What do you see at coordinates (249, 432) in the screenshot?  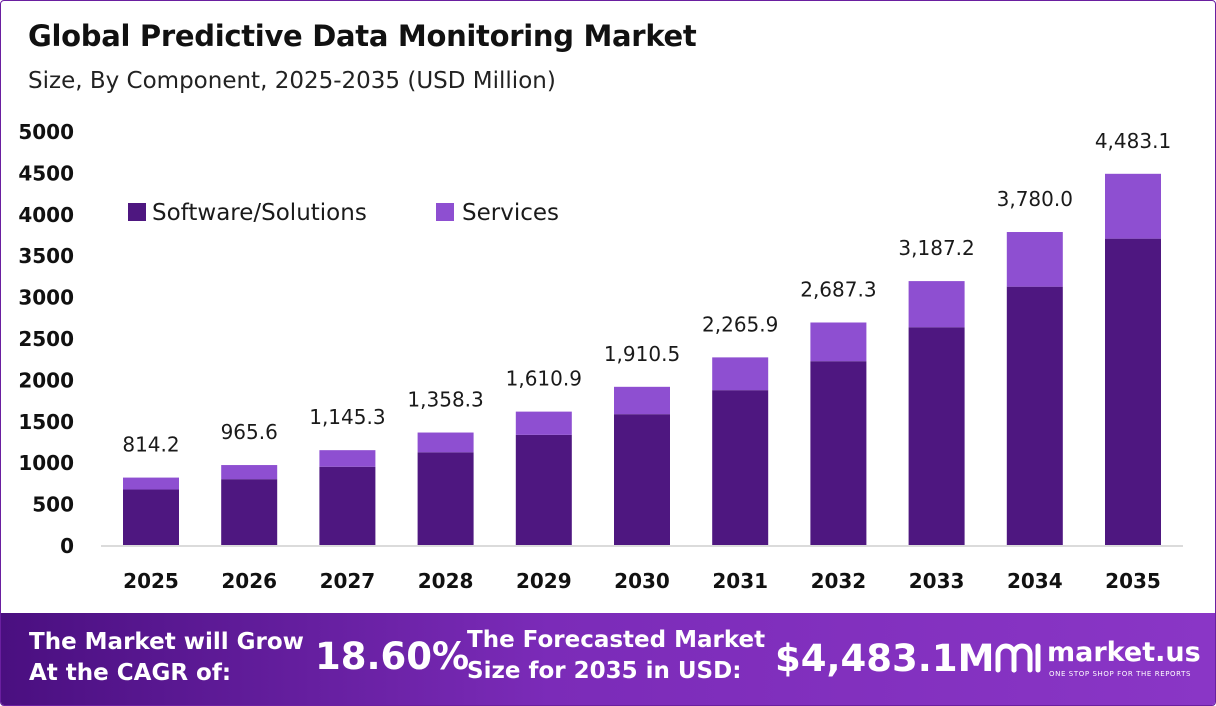 I see `bar-total-label: 965.6` at bounding box center [249, 432].